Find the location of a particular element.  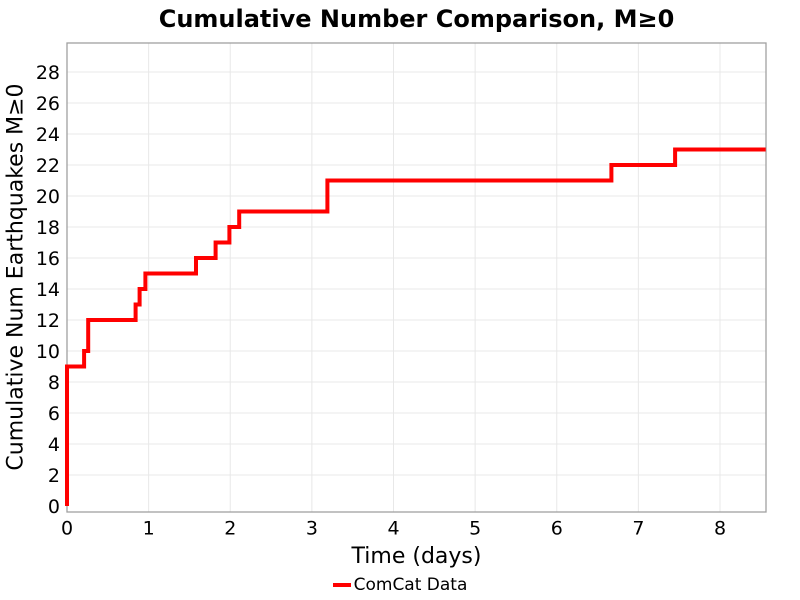

y-tick-label: 12 is located at coordinates (48, 321).